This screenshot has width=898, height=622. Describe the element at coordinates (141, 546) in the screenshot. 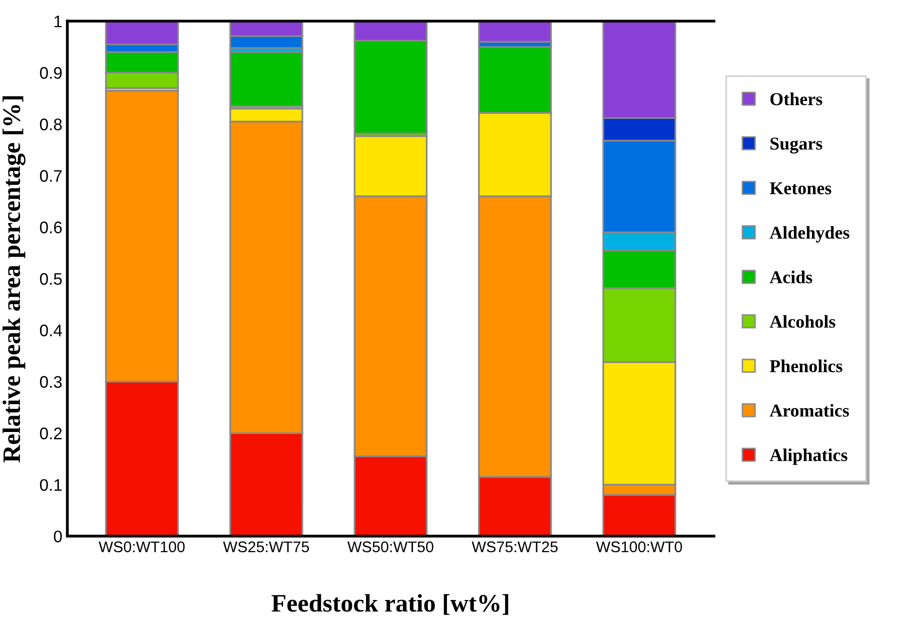

I see `x-tick-label: WS0:WT100` at that location.